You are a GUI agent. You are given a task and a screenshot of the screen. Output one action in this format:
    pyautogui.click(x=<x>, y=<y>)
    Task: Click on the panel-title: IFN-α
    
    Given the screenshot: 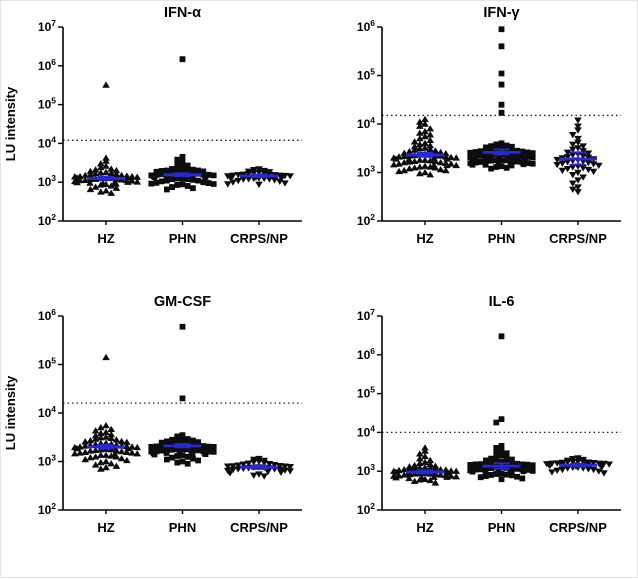 What is the action you would take?
    pyautogui.click(x=182, y=13)
    